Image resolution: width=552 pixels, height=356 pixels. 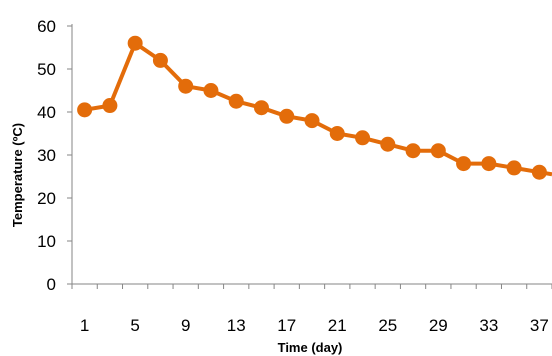 What do you see at coordinates (46, 241) in the screenshot?
I see `y-tick-label: 10` at bounding box center [46, 241].